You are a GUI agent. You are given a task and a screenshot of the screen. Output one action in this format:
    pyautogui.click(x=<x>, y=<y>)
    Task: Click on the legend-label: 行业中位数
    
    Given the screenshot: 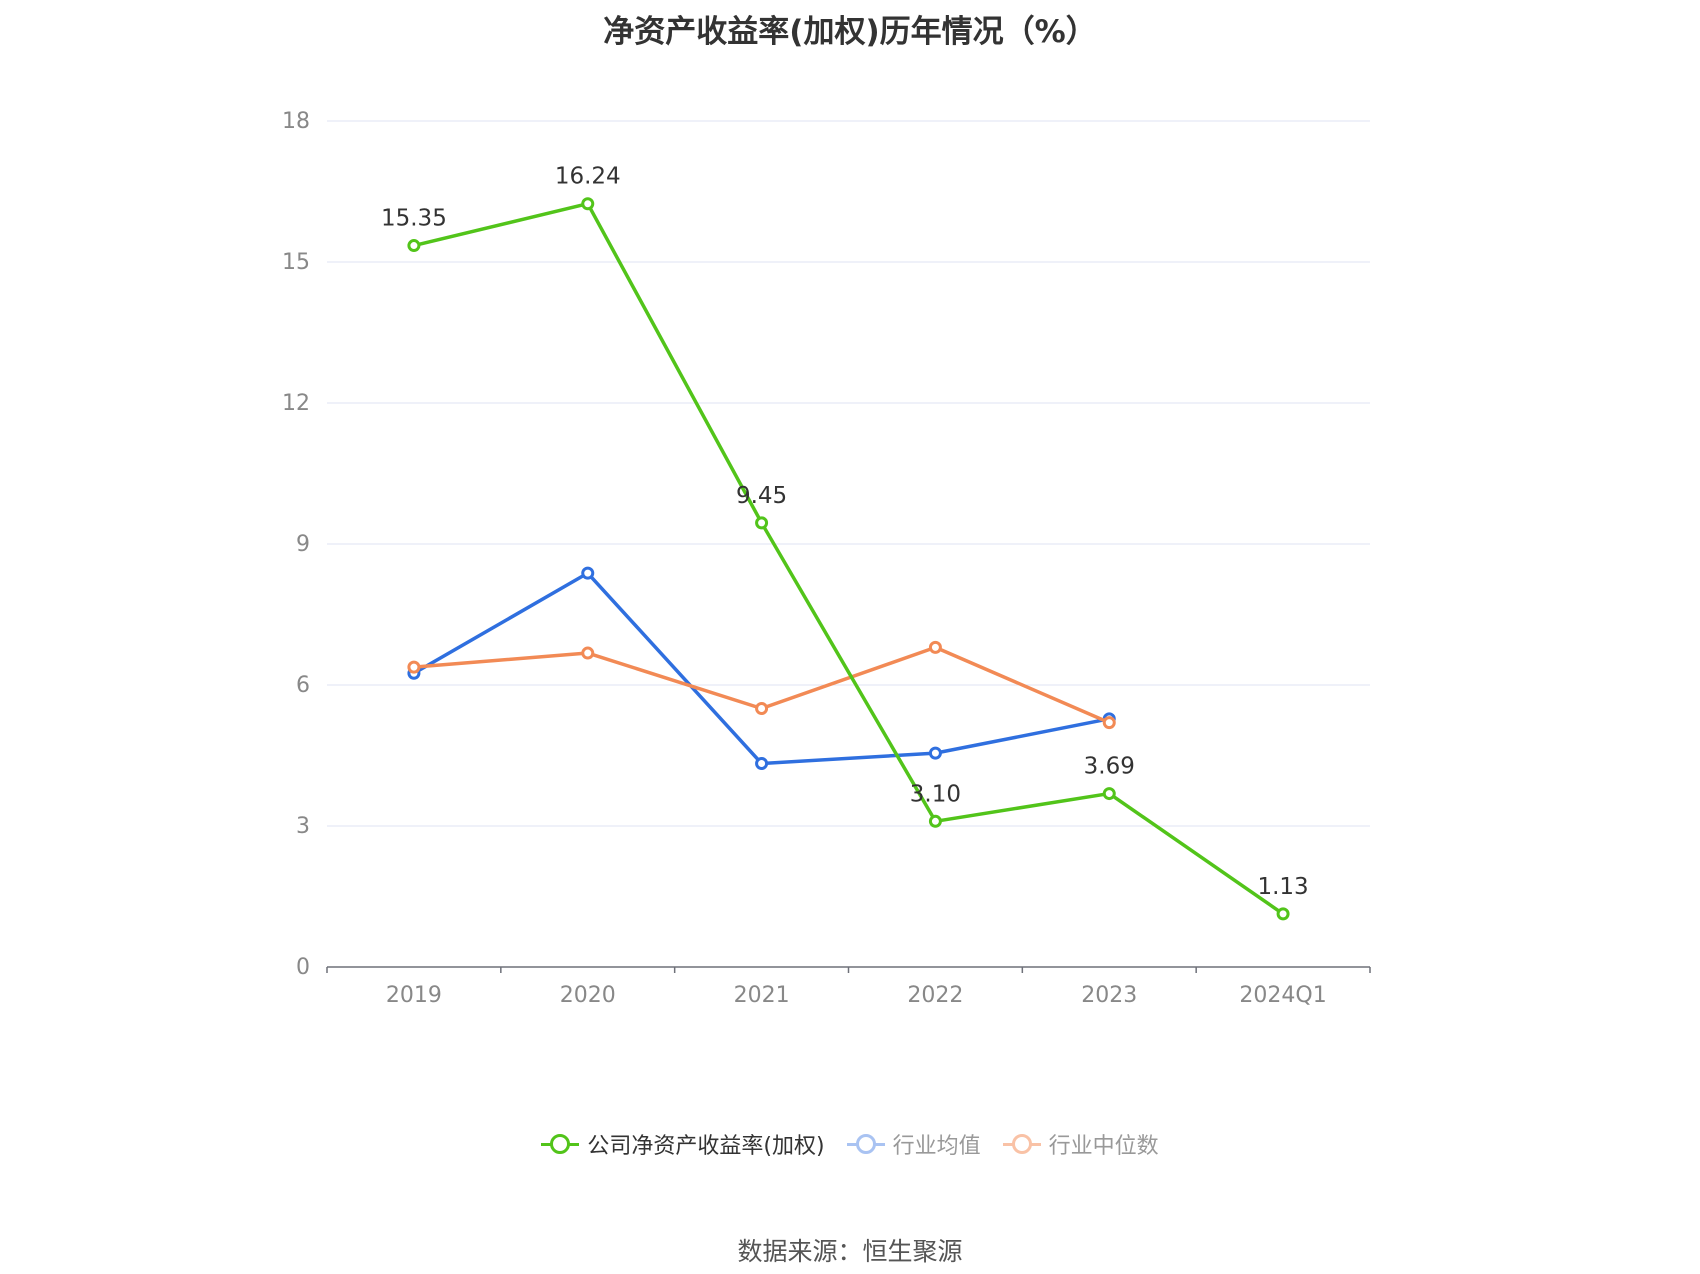 What is the action you would take?
    pyautogui.click(x=1103, y=1146)
    